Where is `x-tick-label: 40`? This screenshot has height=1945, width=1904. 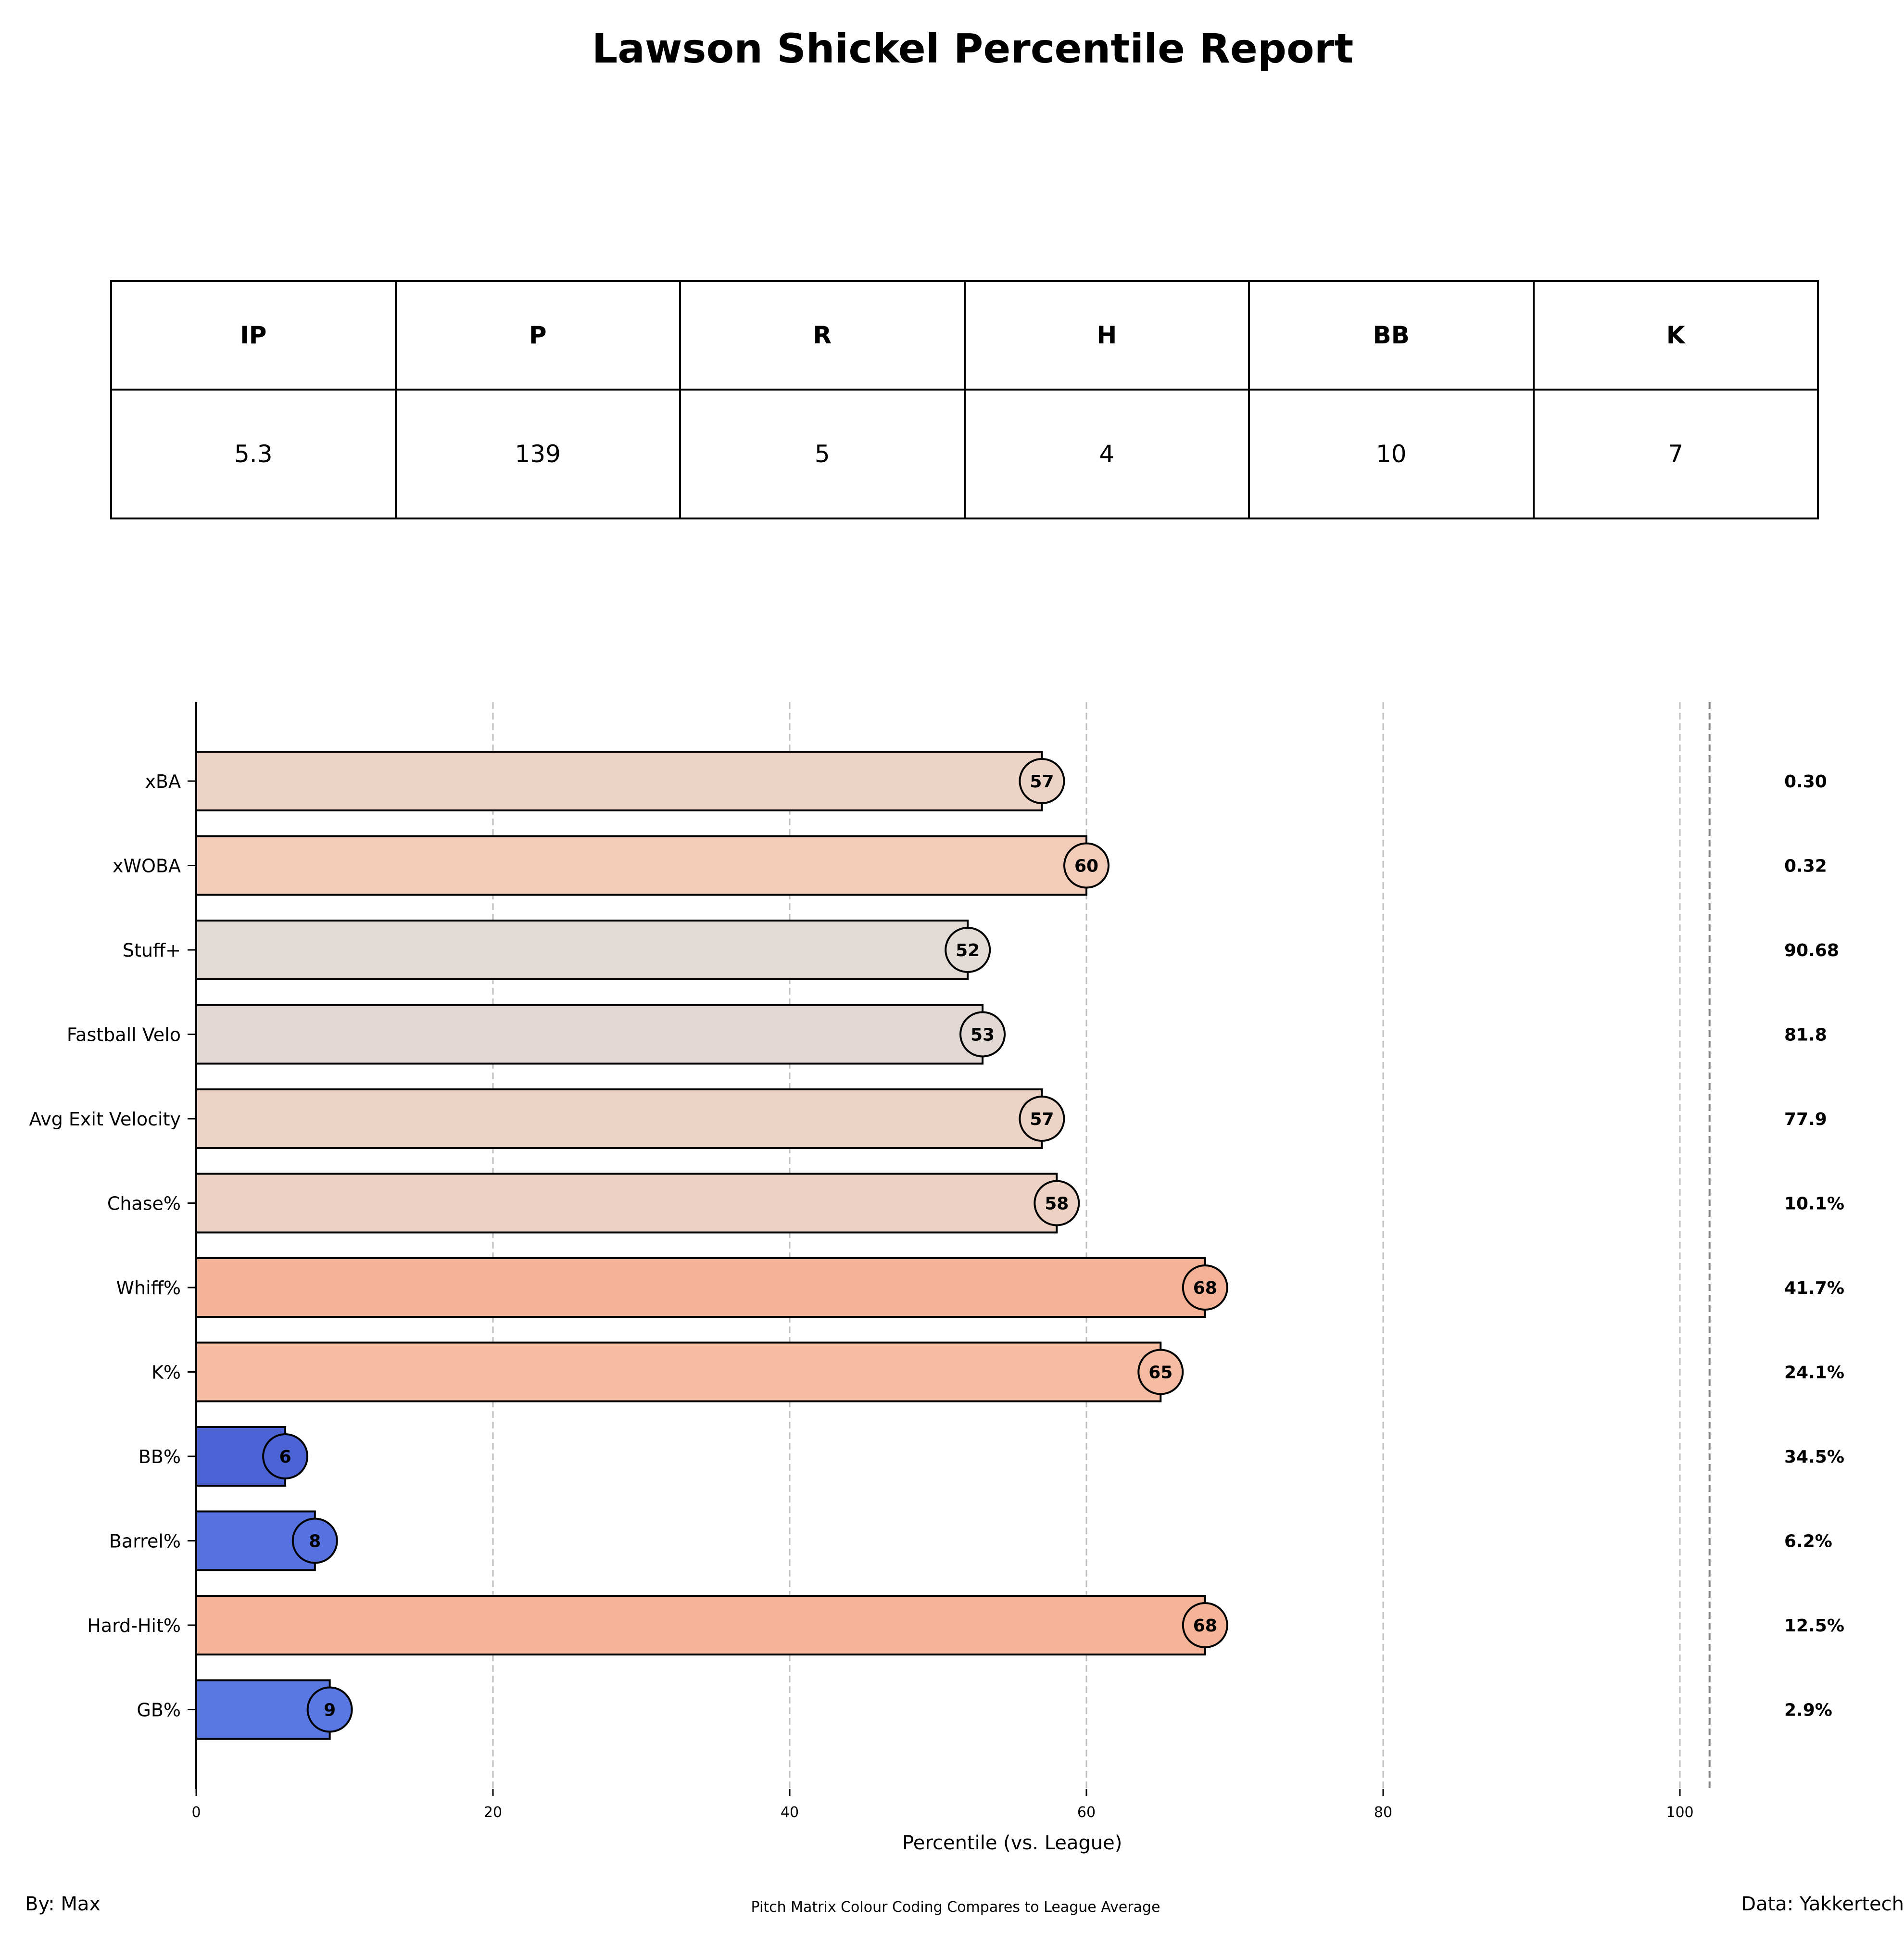
x-tick-label: 40 is located at coordinates (790, 1813).